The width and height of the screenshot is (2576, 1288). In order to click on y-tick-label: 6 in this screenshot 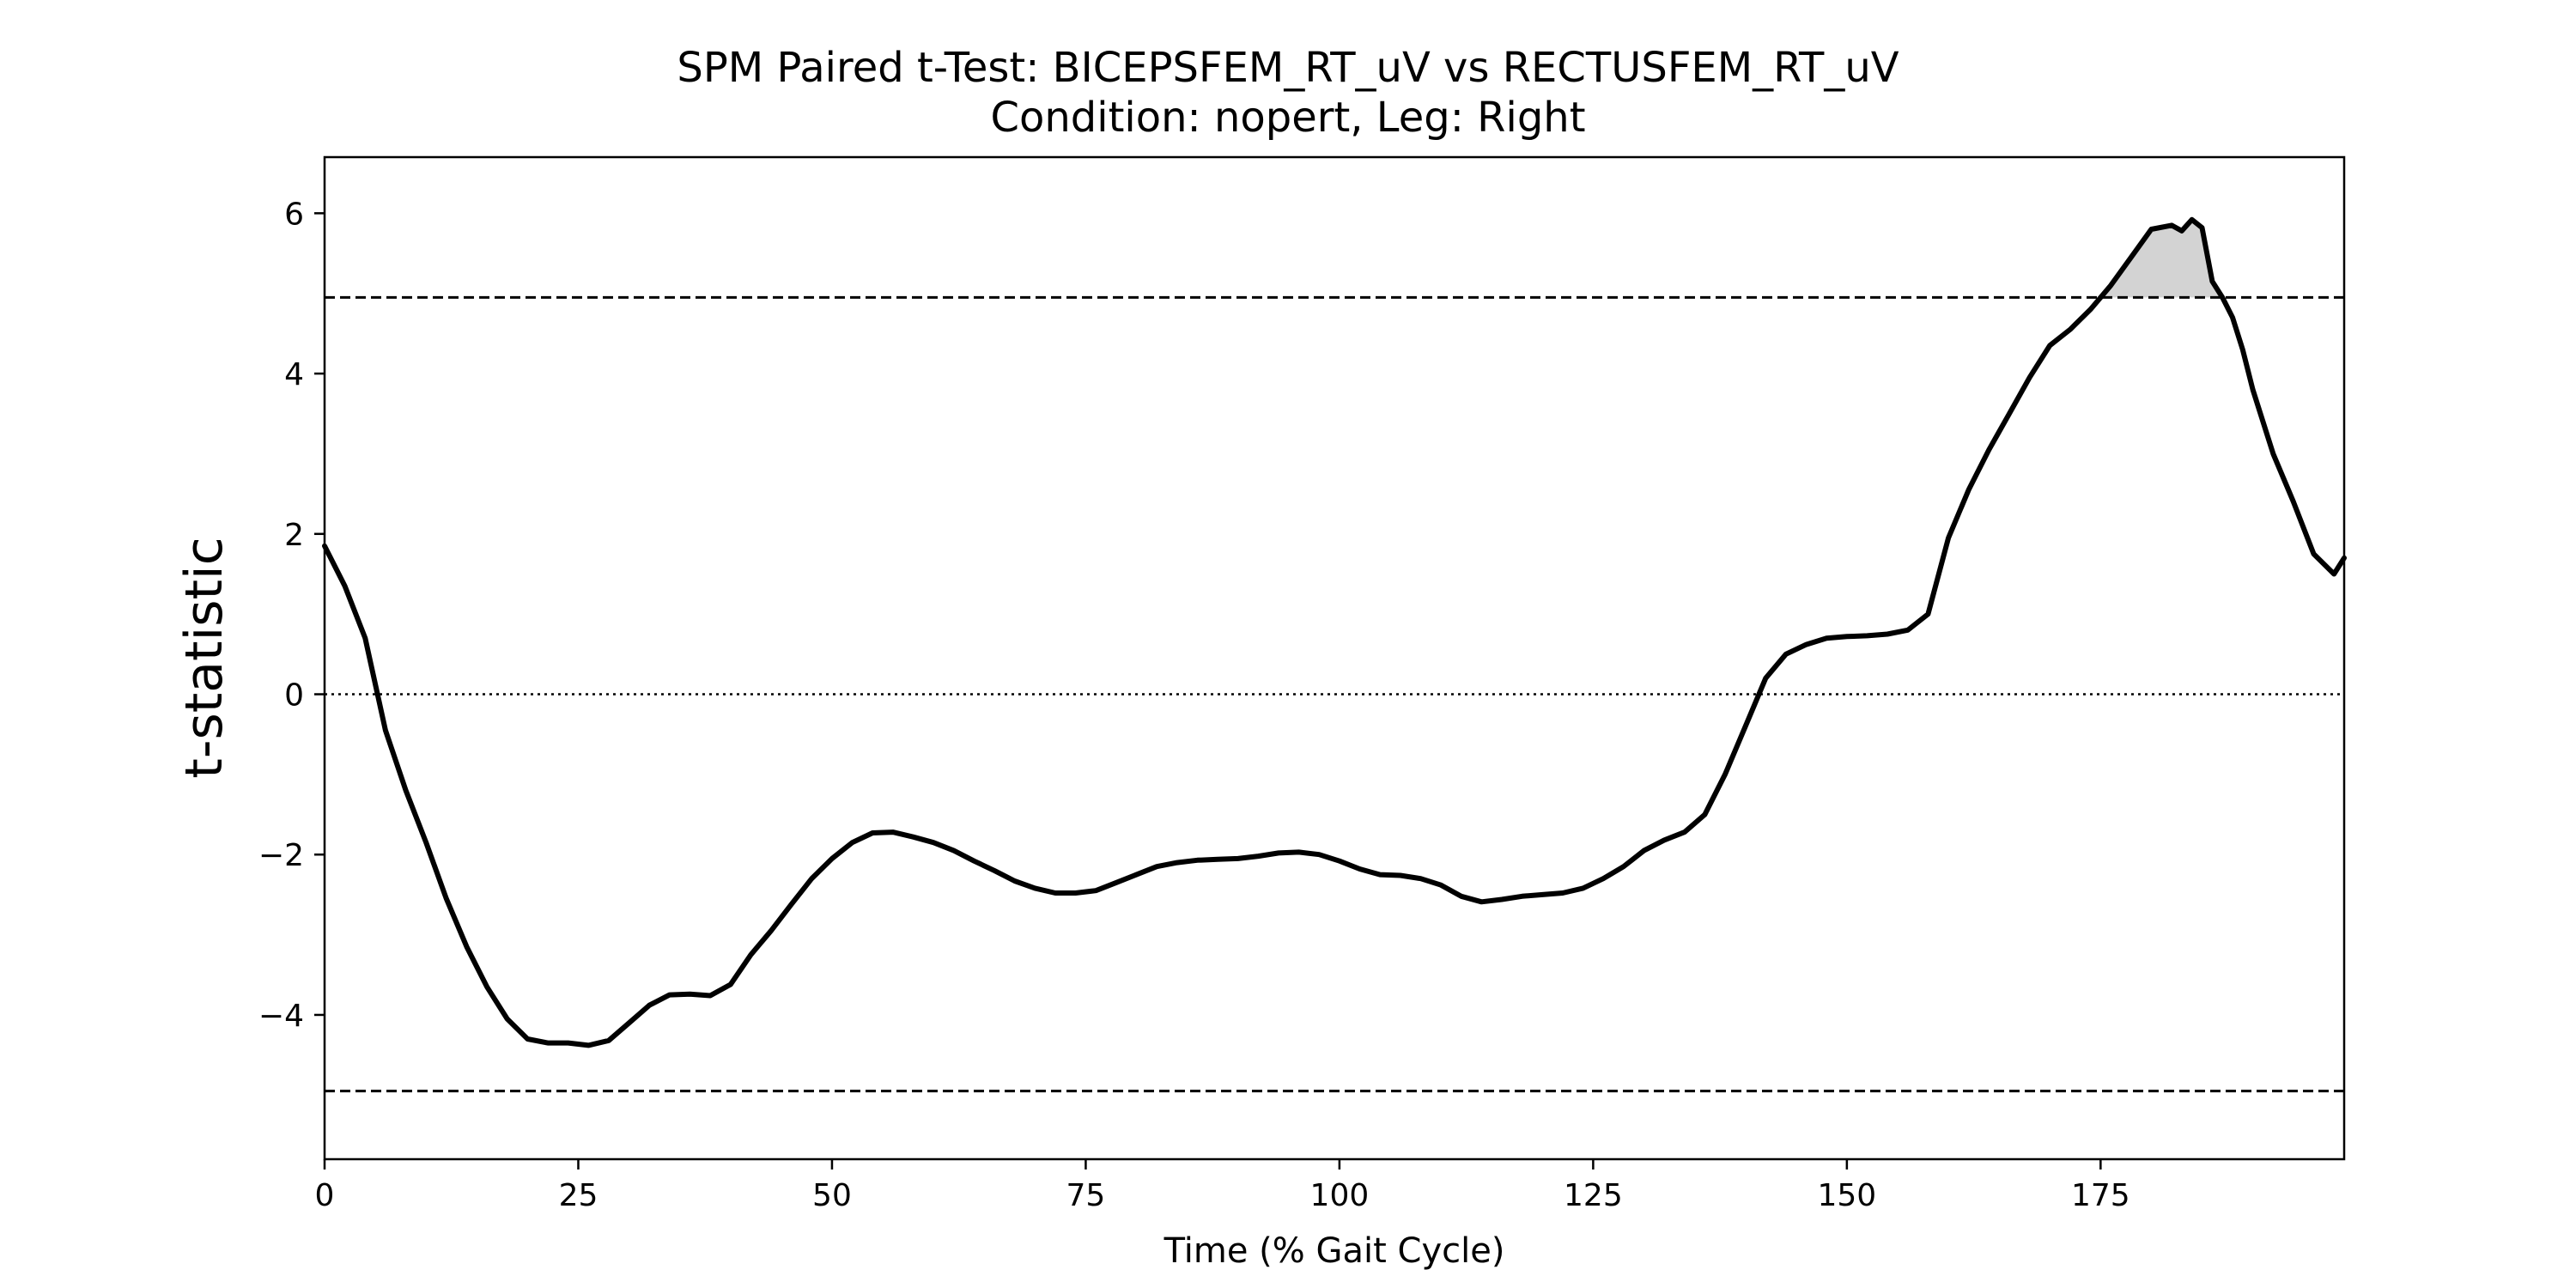, I will do `click(294, 214)`.